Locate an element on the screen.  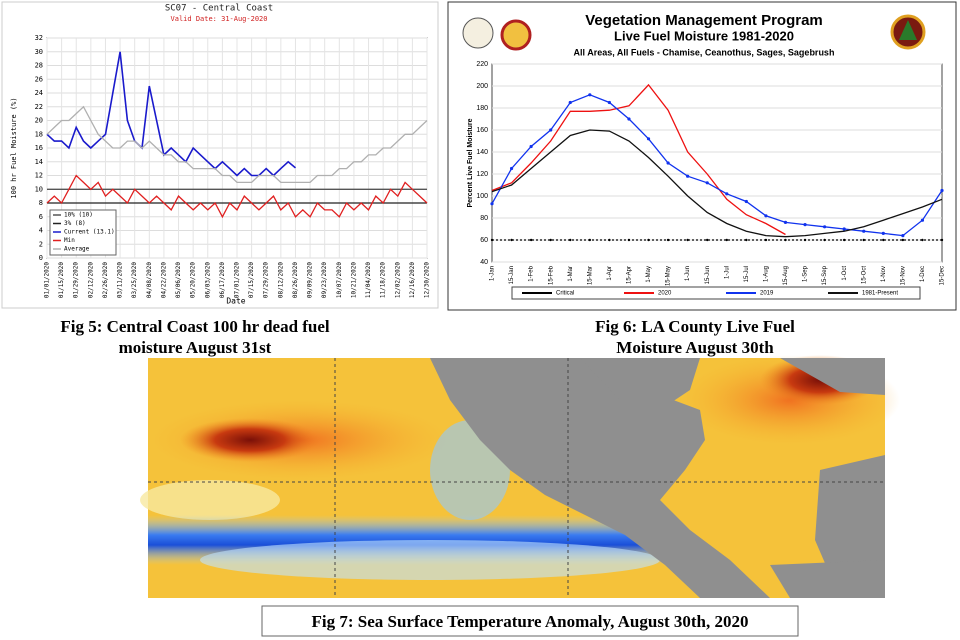
x-tick-label: 01/29/2020 is located at coordinates (76, 280).